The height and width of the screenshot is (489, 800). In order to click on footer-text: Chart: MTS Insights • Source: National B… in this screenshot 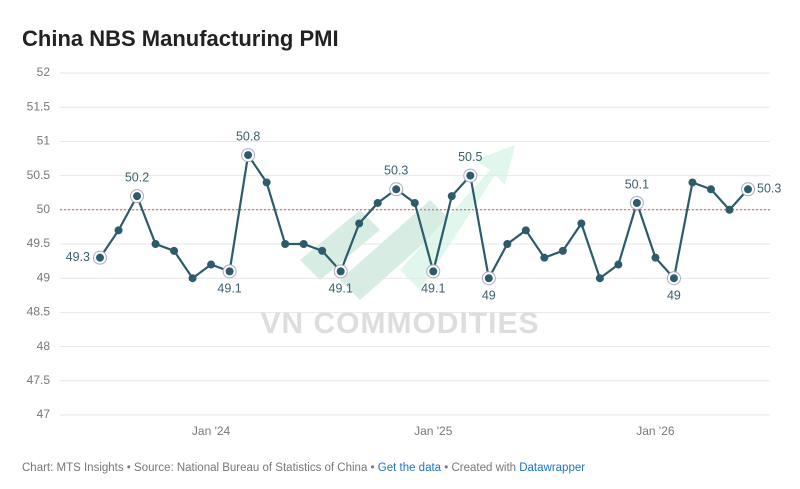, I will do `click(200, 468)`.